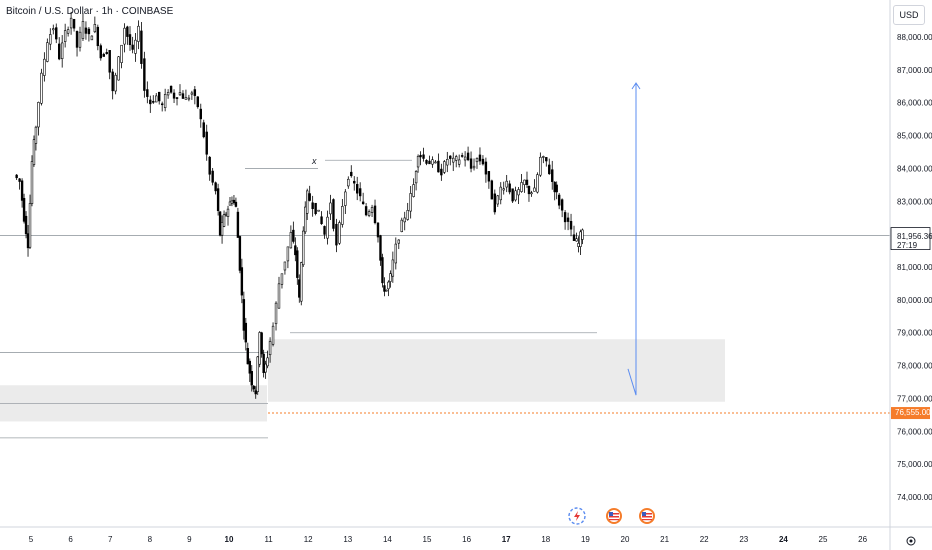 Image resolution: width=932 pixels, height=550 pixels. I want to click on currency-button: USD, so click(909, 15).